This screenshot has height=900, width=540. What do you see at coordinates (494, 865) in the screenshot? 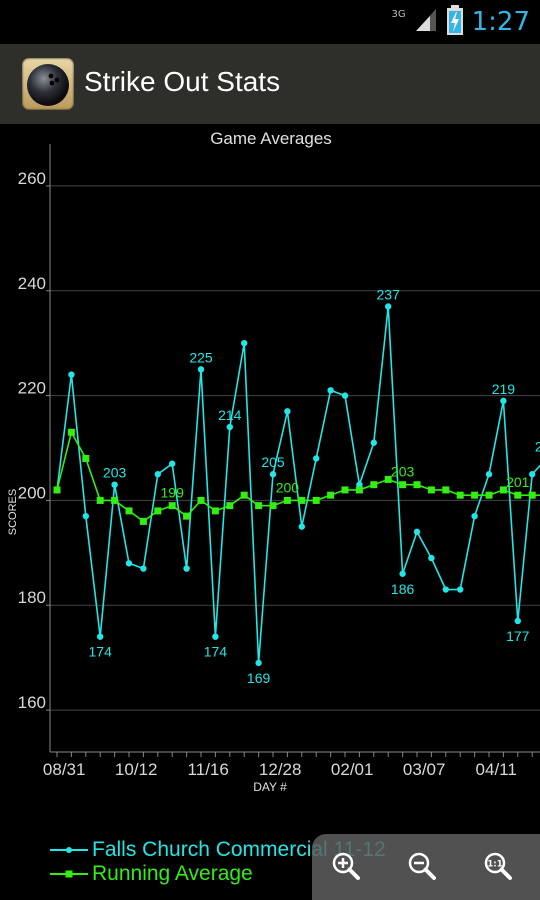
I see `svg-text: 1:1` at bounding box center [494, 865].